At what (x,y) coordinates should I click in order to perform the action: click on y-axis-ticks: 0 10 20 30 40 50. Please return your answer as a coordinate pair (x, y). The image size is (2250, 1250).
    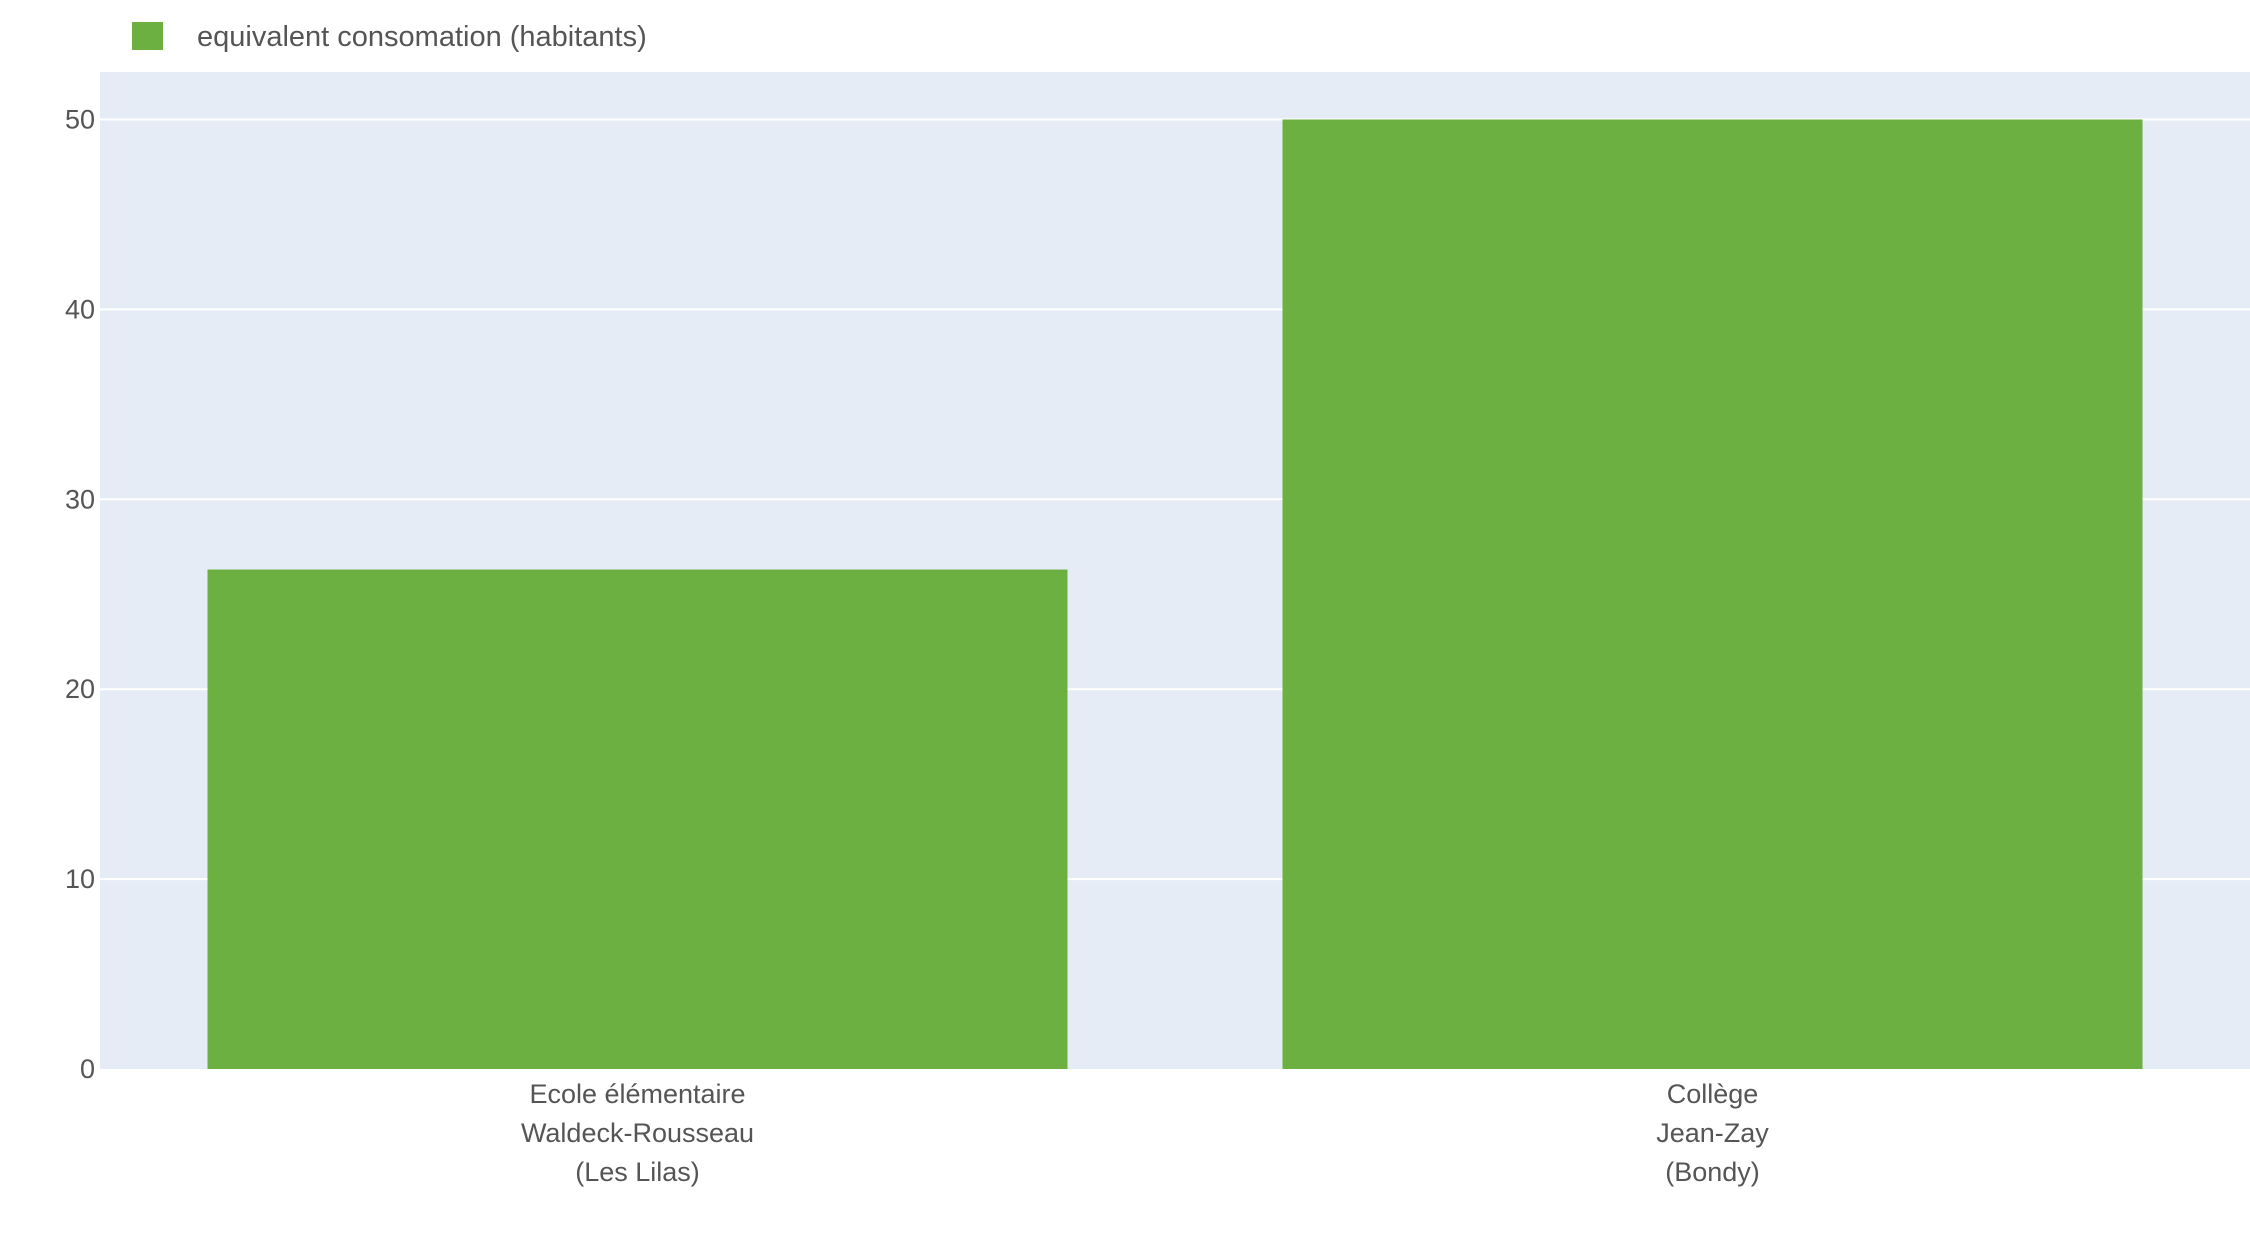
    Looking at the image, I should click on (80, 594).